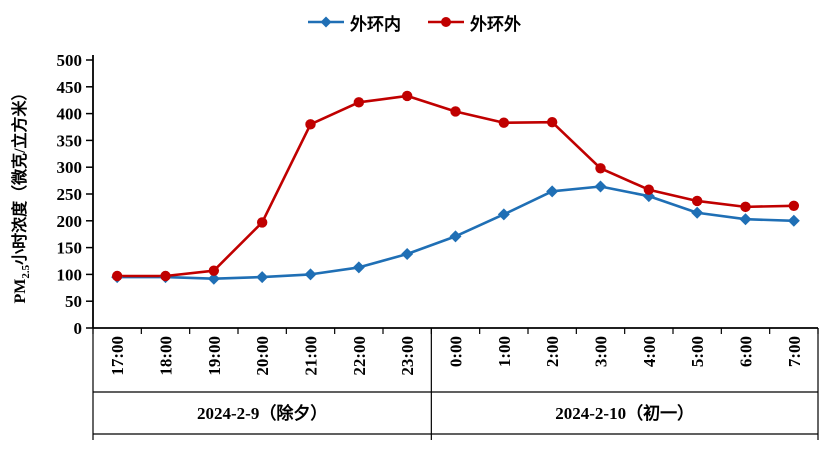 The height and width of the screenshot is (460, 828). I want to click on svg-text: 6:00, so click(746, 351).